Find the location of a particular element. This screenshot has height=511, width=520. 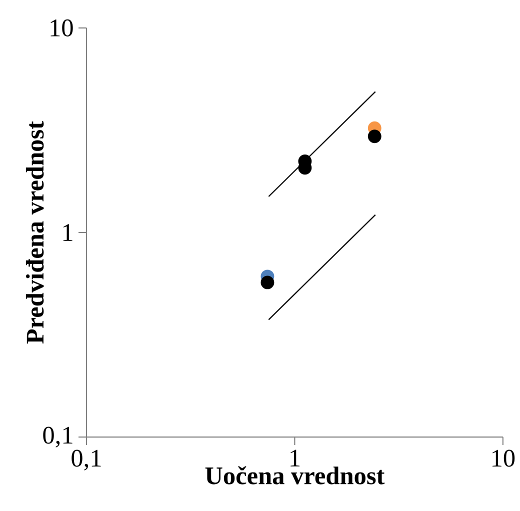

y-tick-label: 0,1 is located at coordinates (57, 437).